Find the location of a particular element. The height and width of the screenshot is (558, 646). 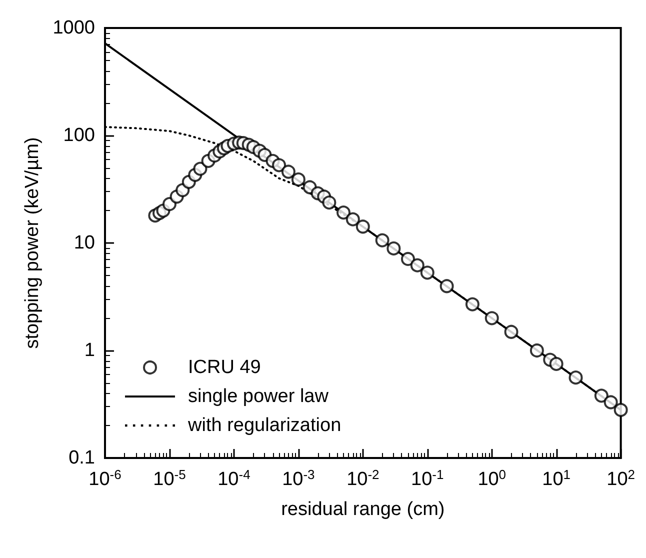

legend-label: ICRU 49 is located at coordinates (224, 367).